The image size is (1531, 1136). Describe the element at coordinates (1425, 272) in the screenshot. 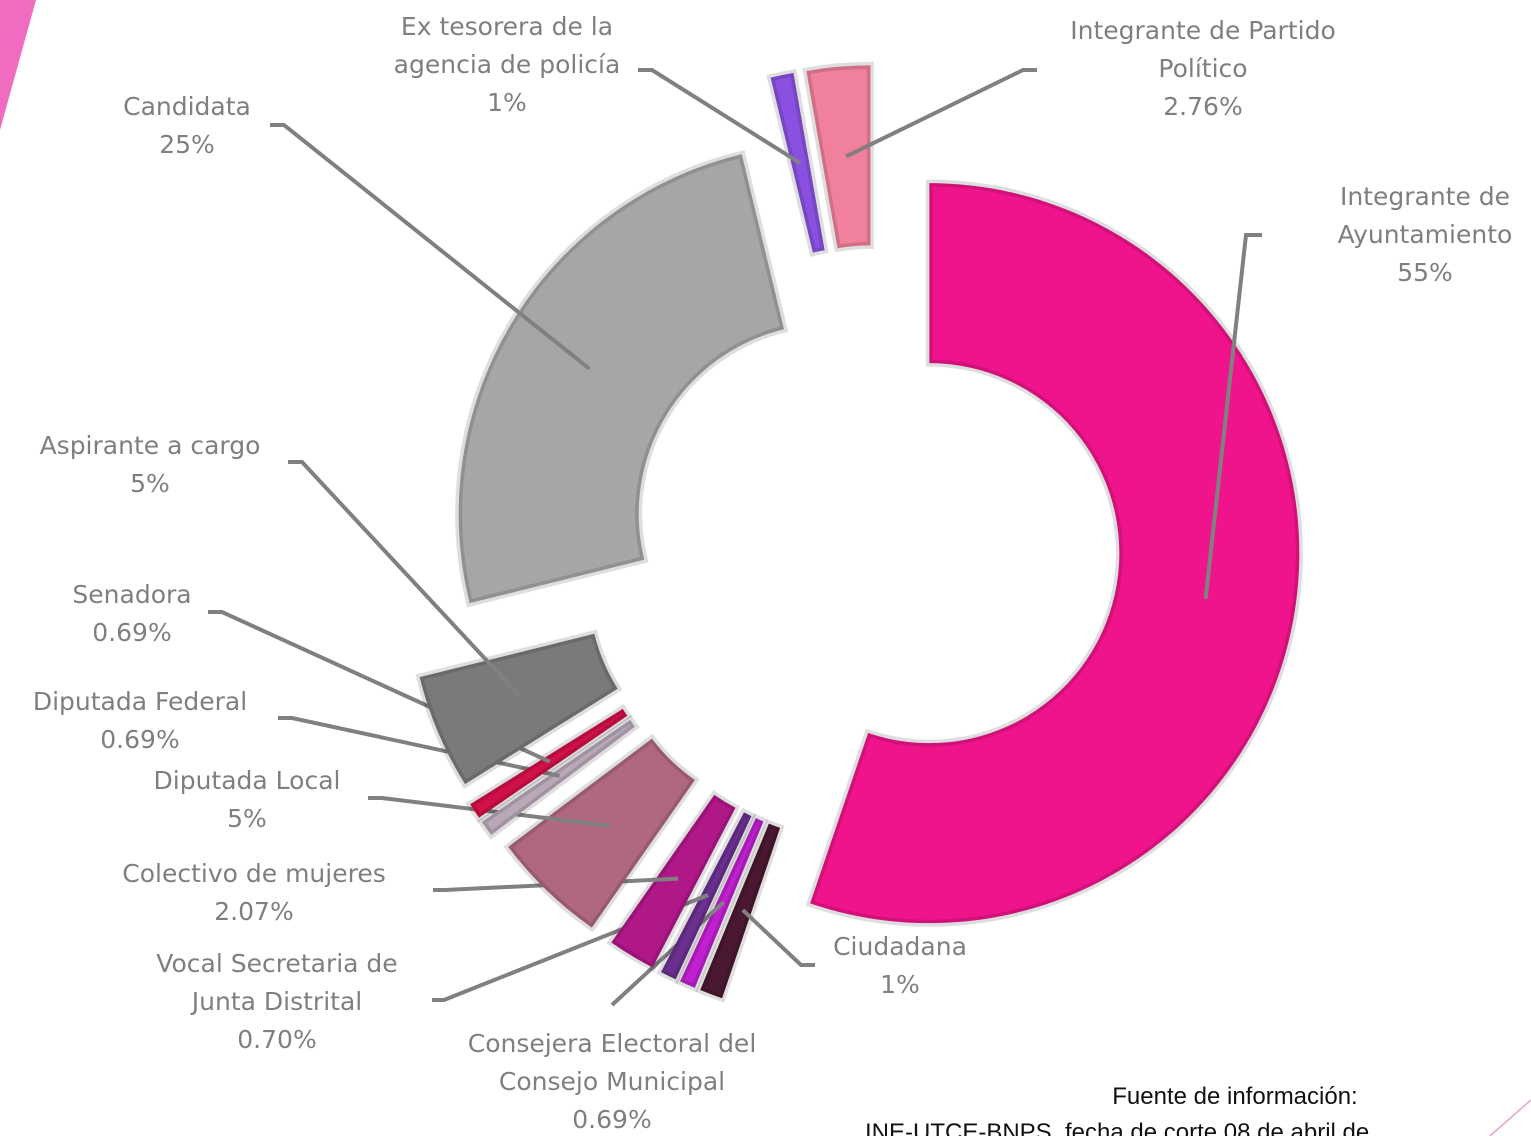

I see `value-label: 55%` at that location.